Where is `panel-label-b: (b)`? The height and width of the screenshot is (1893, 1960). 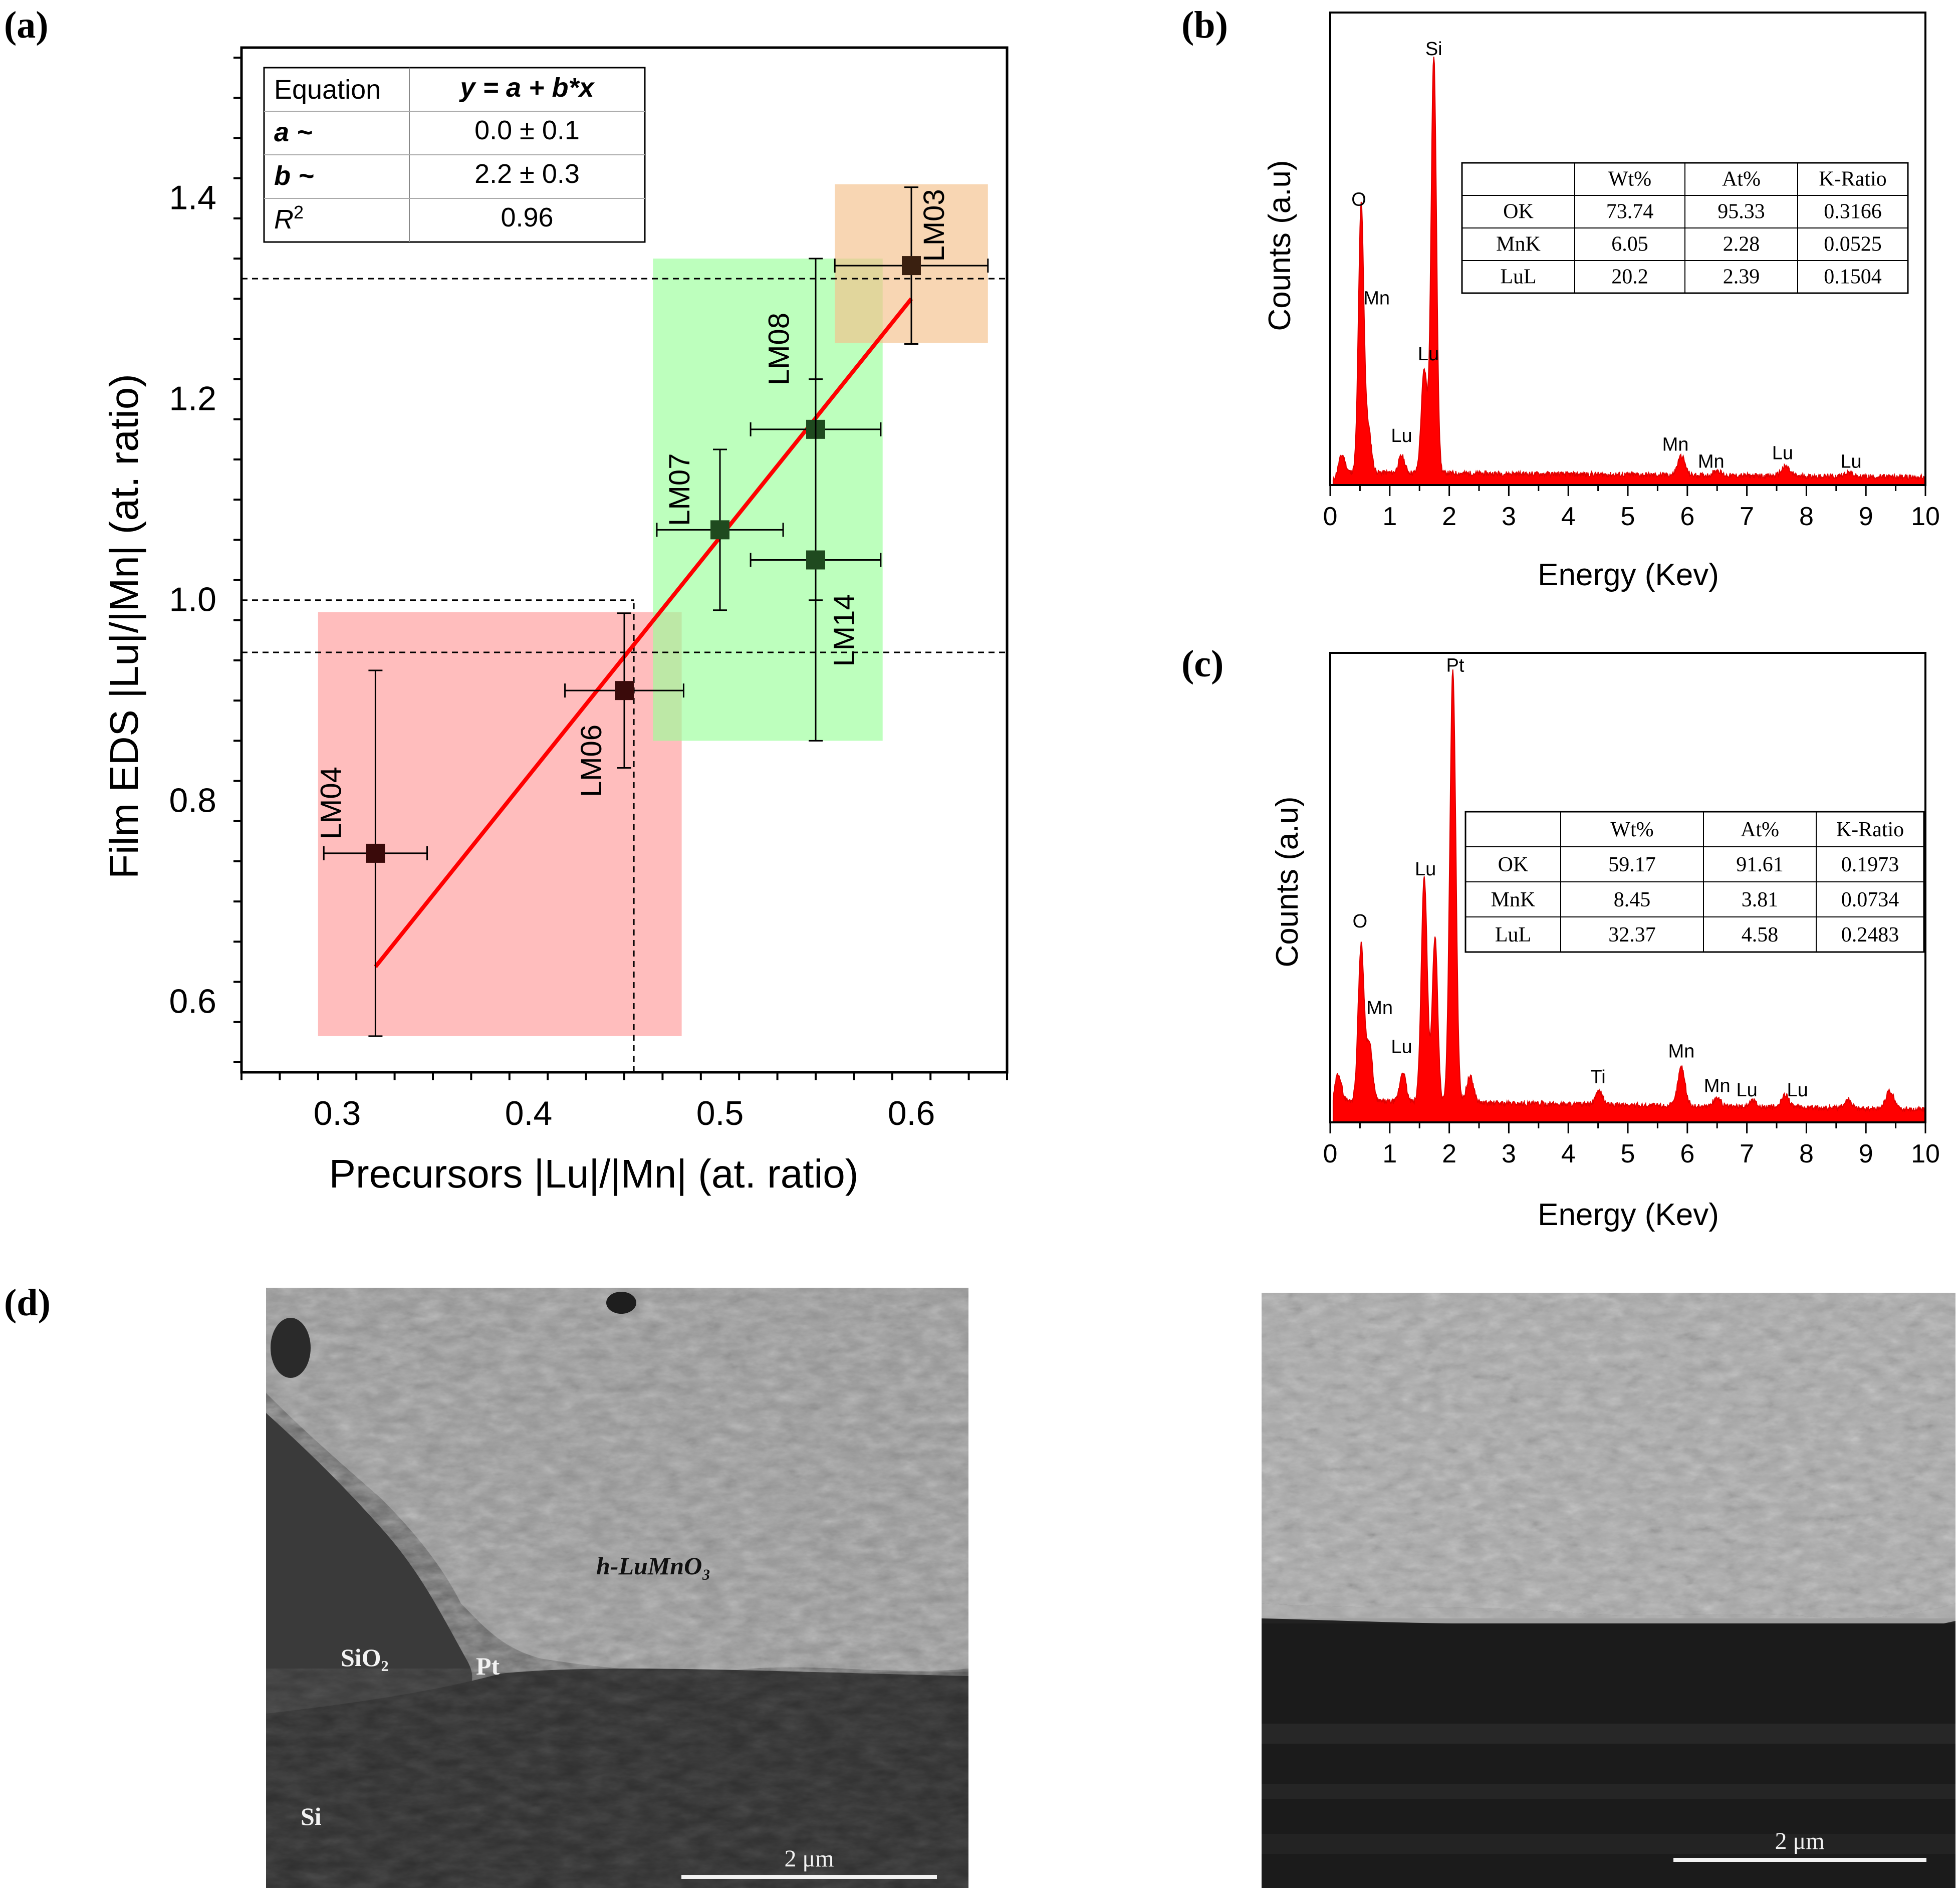
panel-label-b: (b) is located at coordinates (1204, 25).